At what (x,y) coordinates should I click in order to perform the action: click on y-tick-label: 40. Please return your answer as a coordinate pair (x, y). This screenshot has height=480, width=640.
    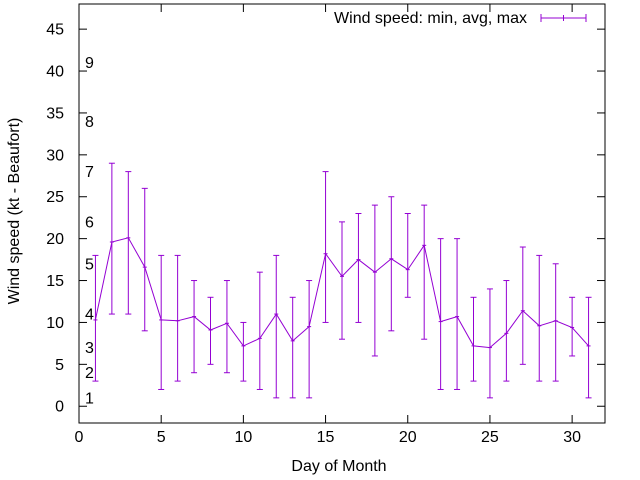
    Looking at the image, I should click on (55, 72).